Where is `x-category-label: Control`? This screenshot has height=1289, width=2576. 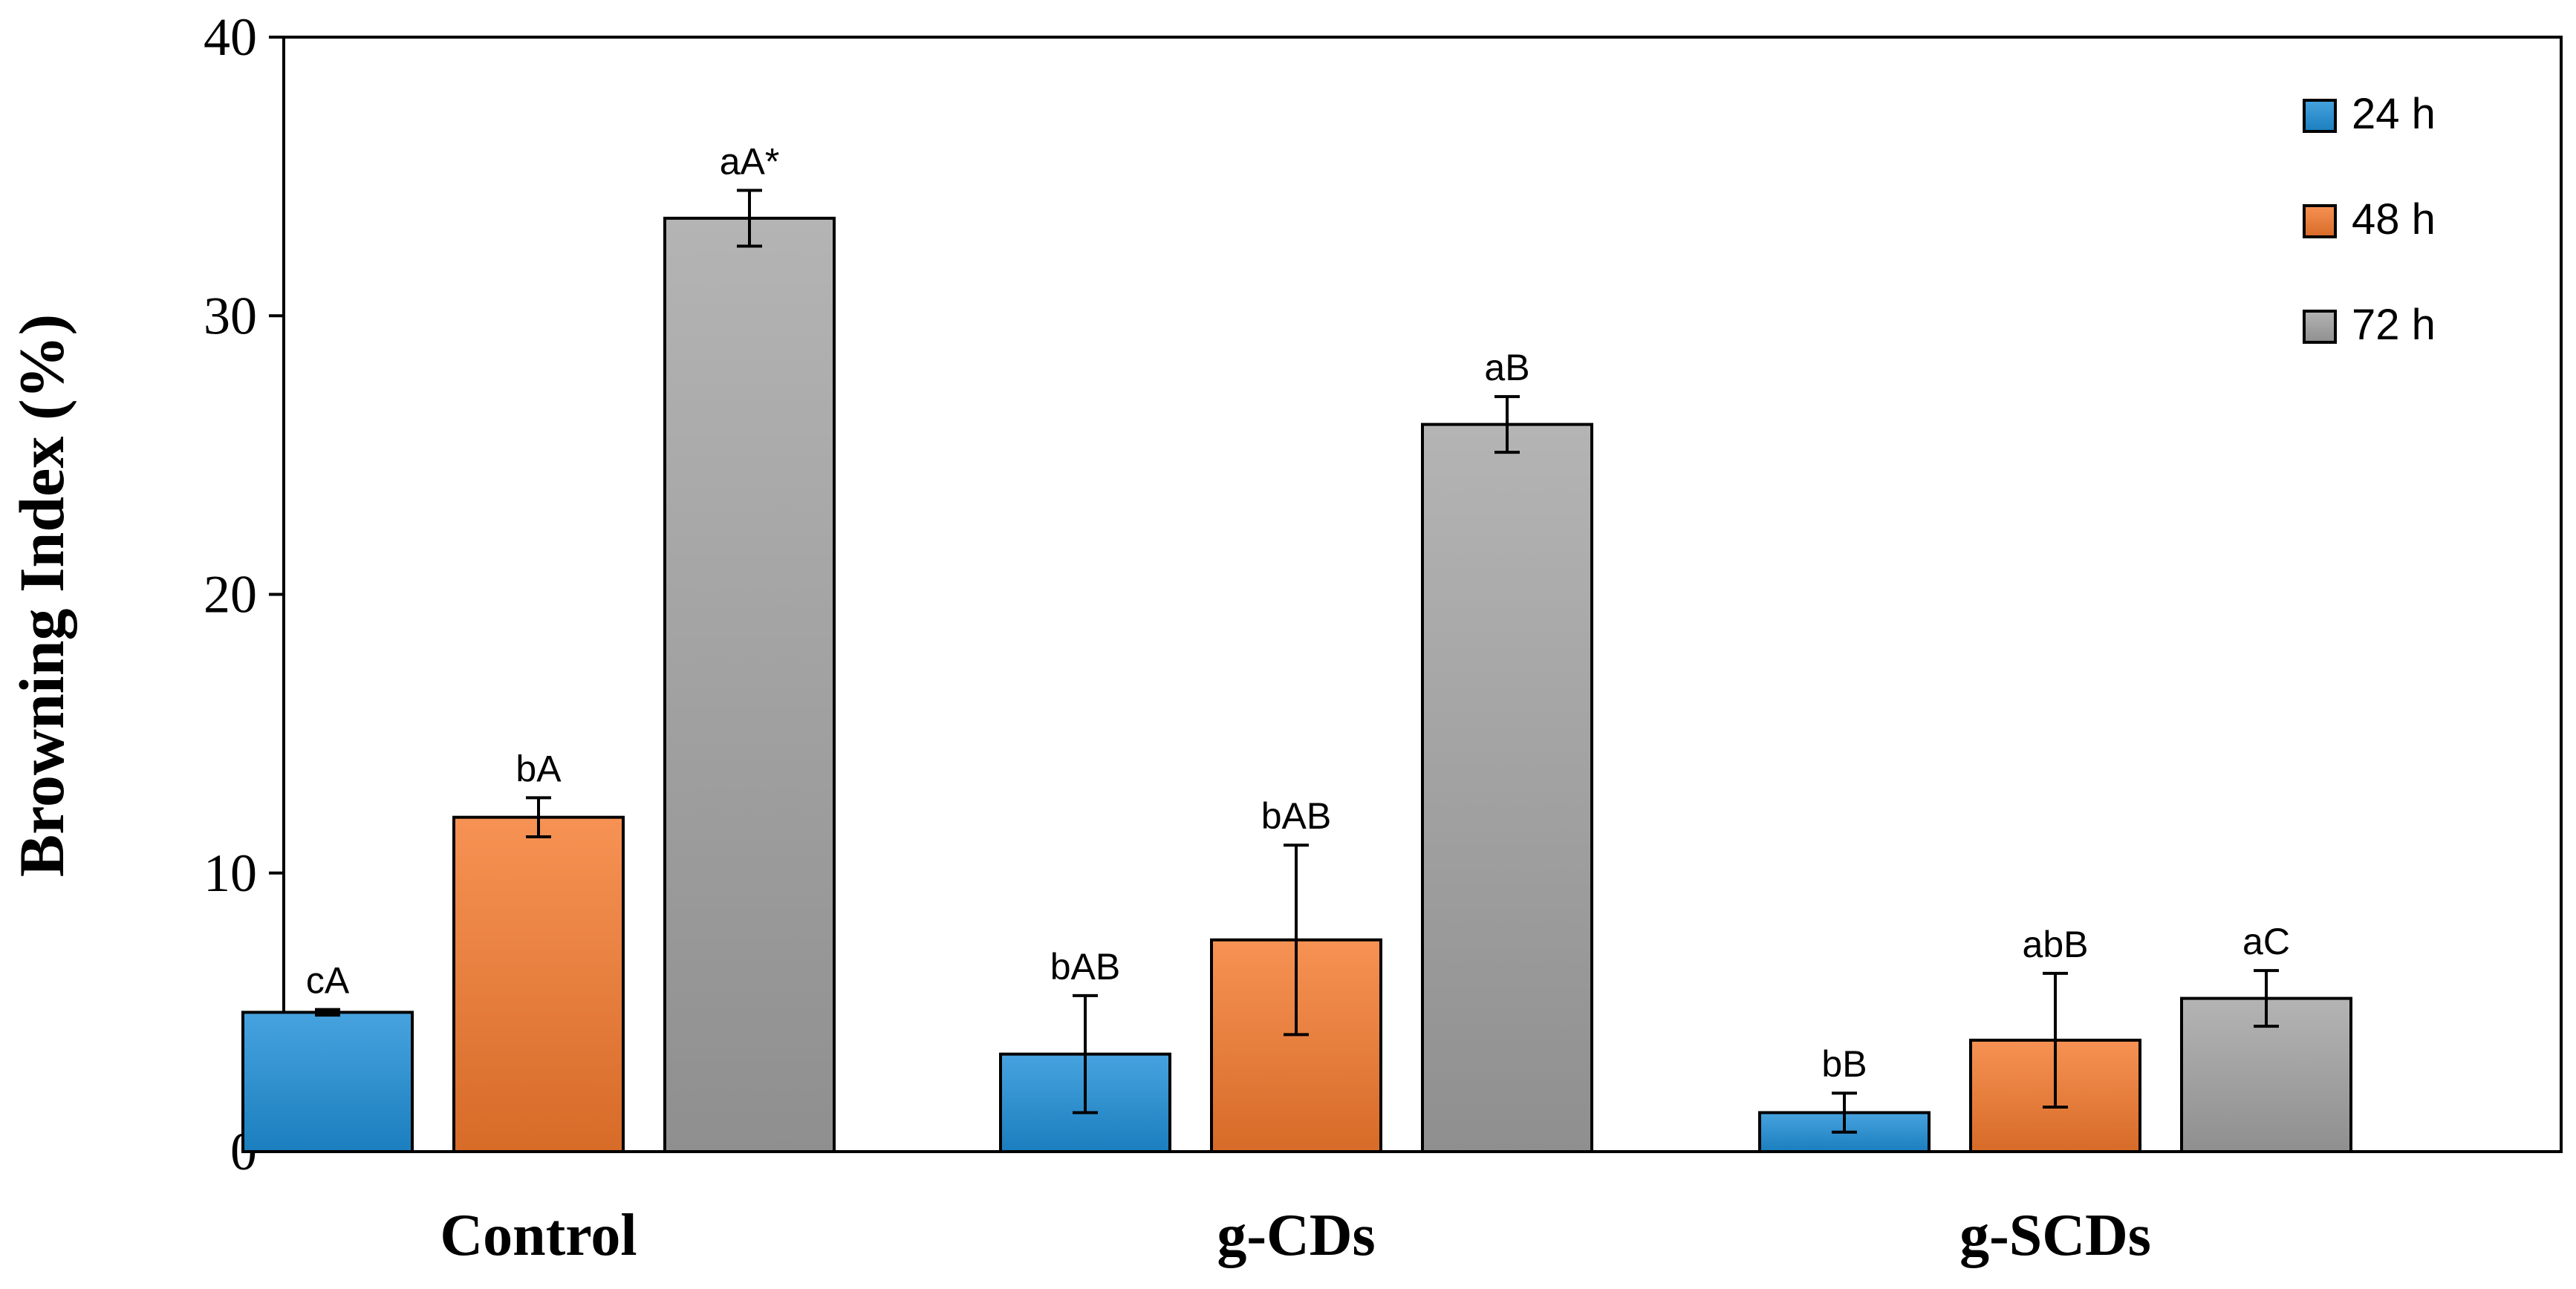 x-category-label: Control is located at coordinates (538, 1235).